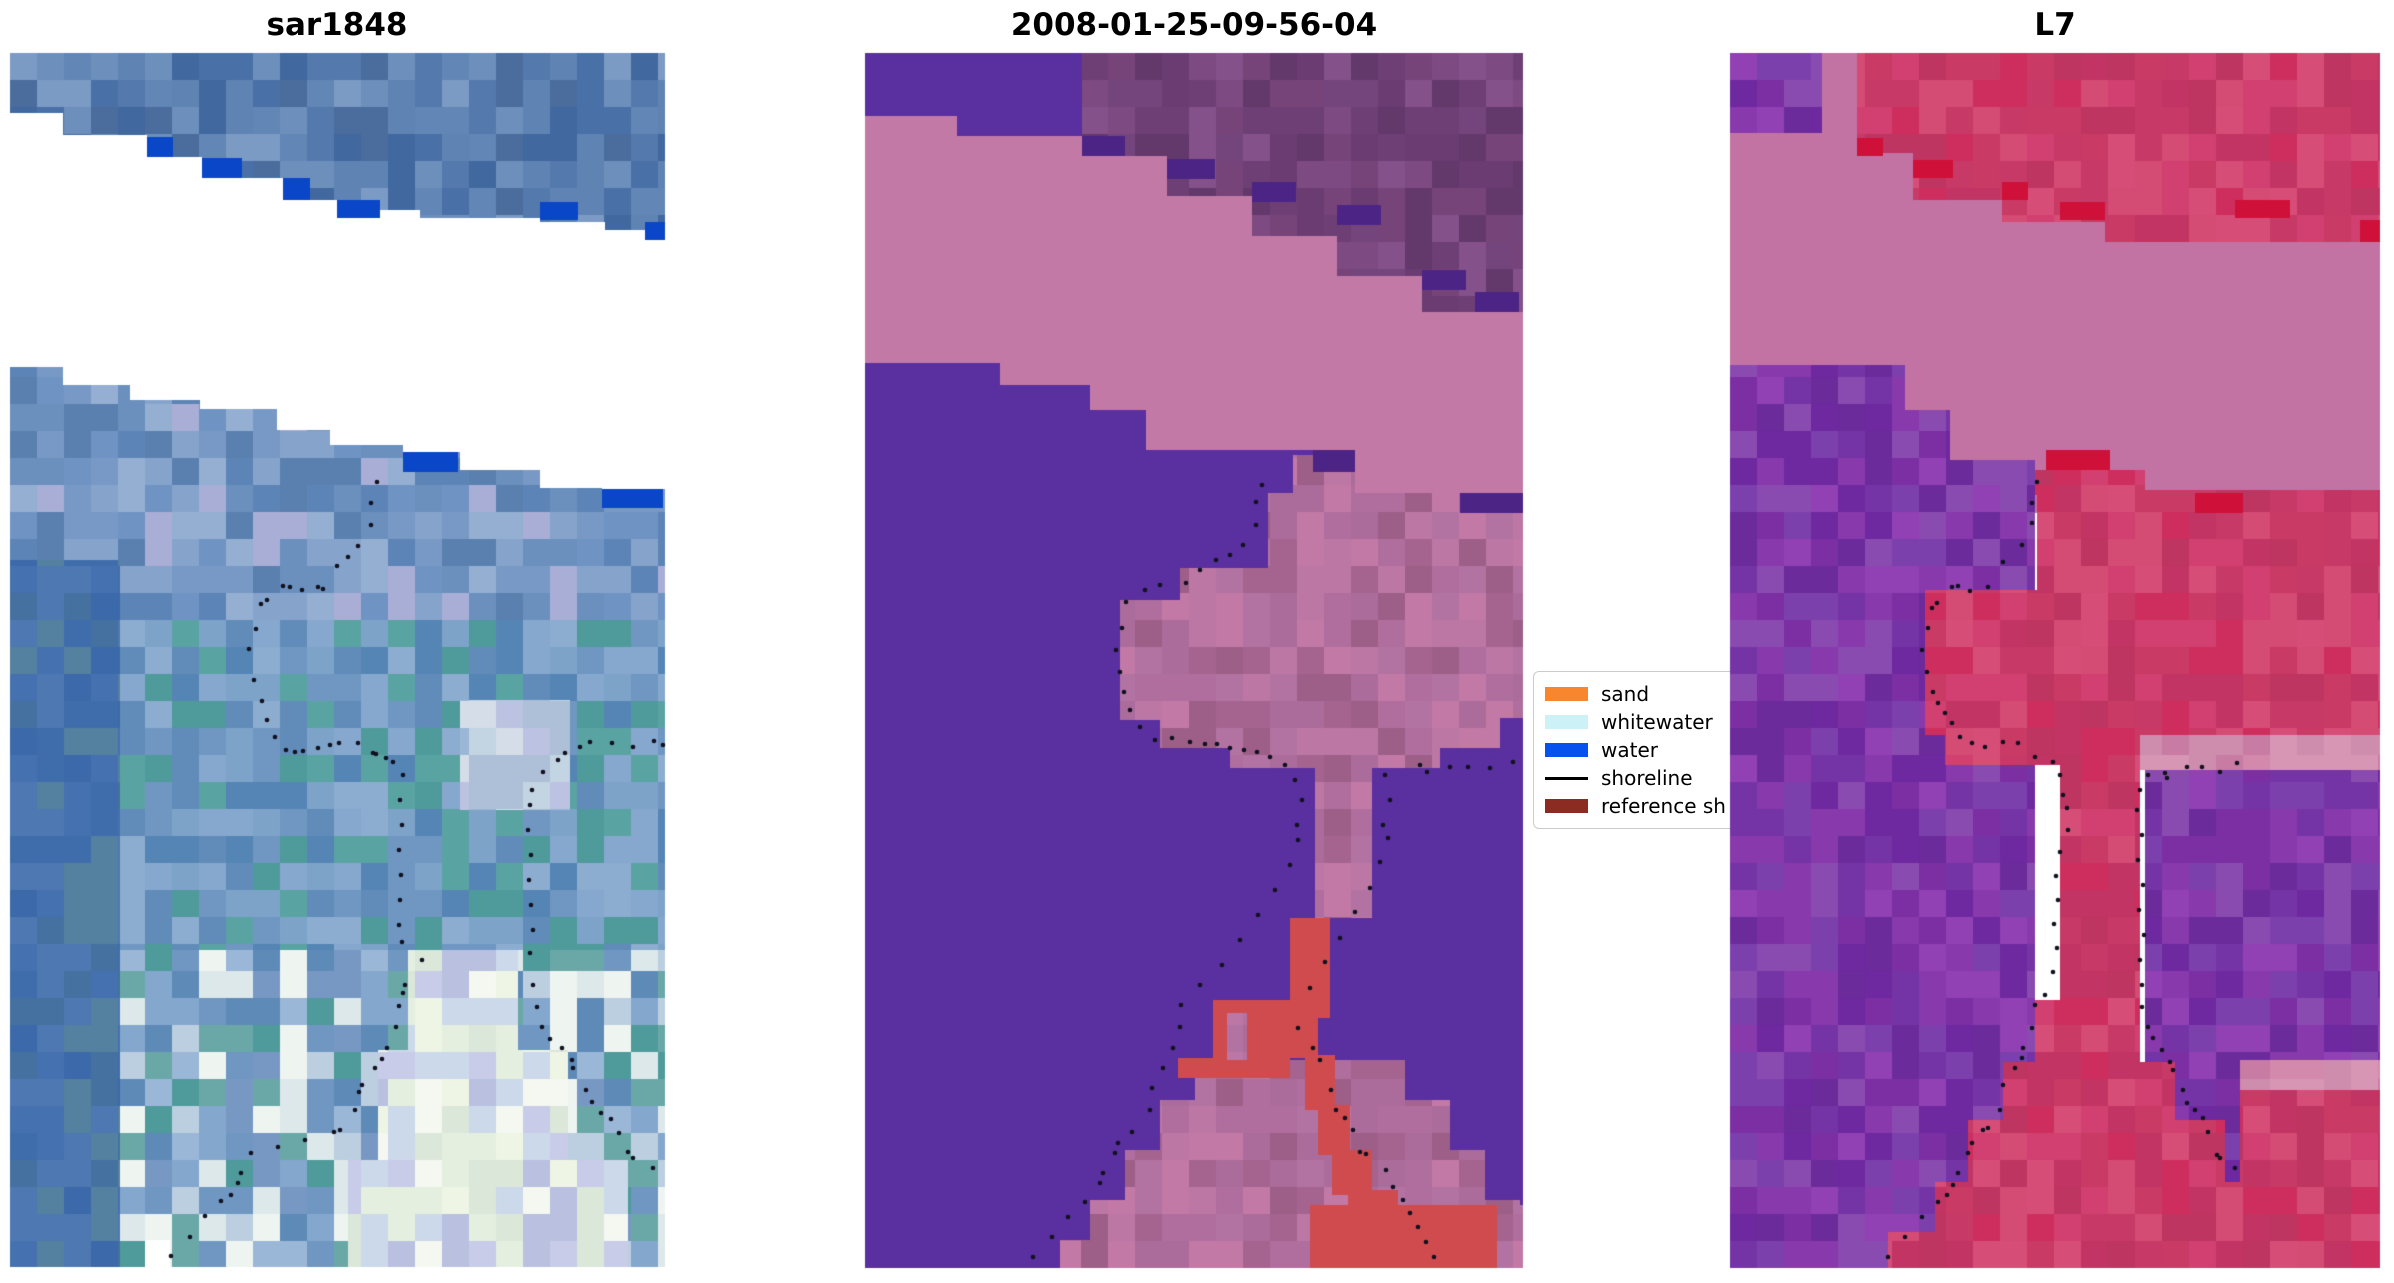 This screenshot has height=1283, width=2394. What do you see at coordinates (1662, 694) in the screenshot?
I see `legend-entry-sand: sand` at bounding box center [1662, 694].